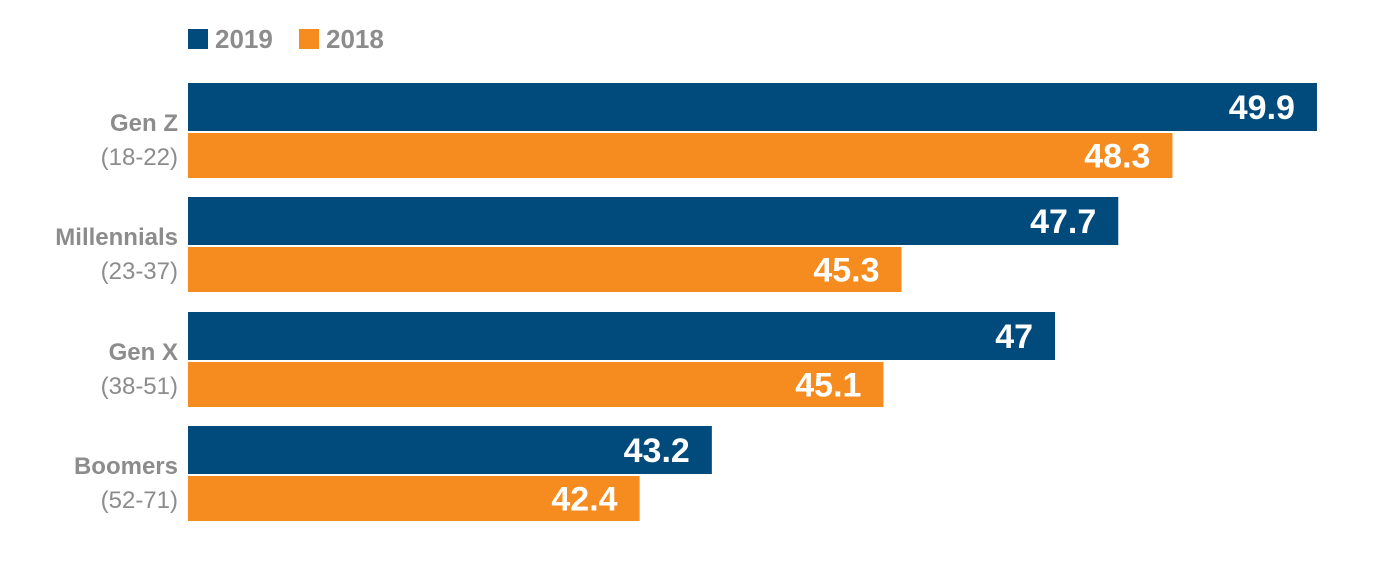  I want to click on category-age-range: (18-22), so click(139, 157).